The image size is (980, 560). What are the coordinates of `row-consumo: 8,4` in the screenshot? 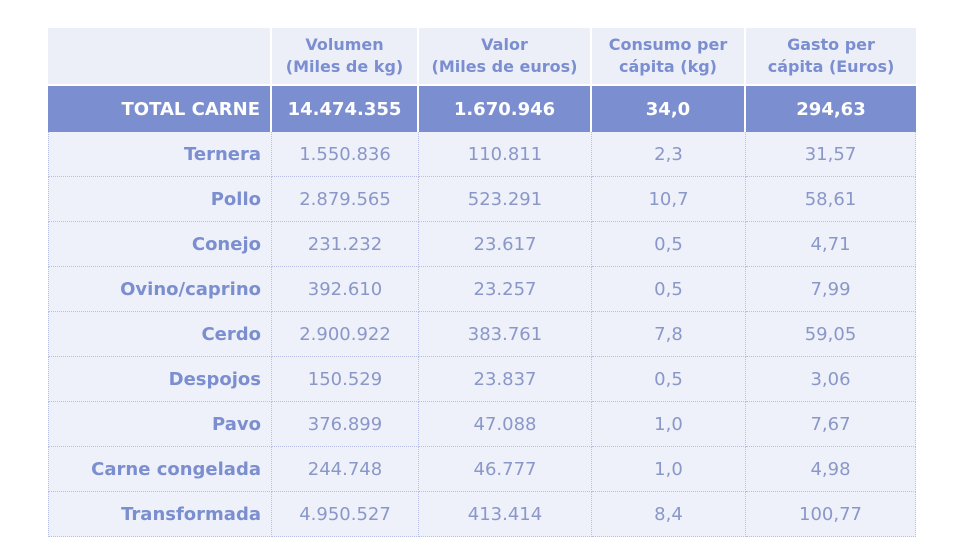 It's located at (669, 514).